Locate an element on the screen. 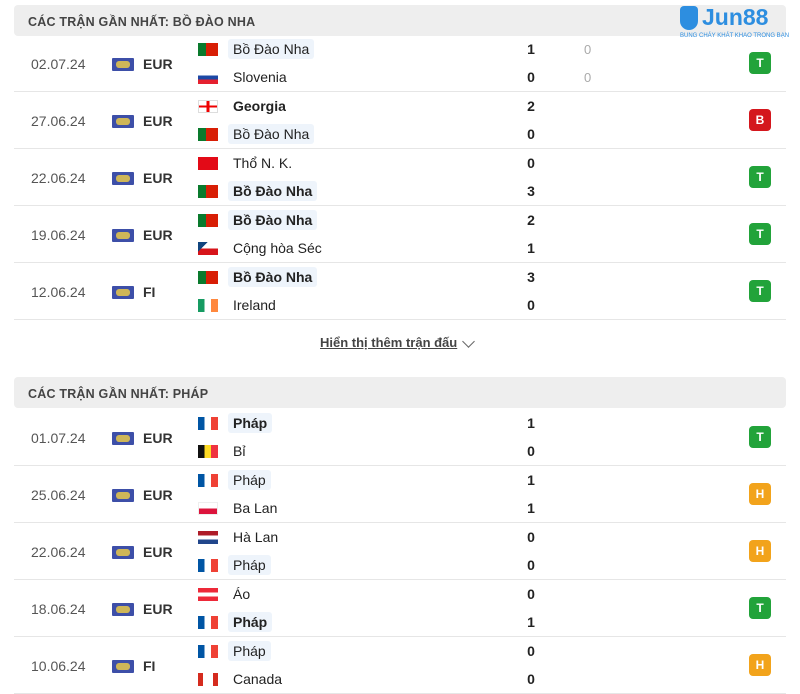 Image resolution: width=800 pixels, height=694 pixels. team-home: Áo is located at coordinates (226, 594).